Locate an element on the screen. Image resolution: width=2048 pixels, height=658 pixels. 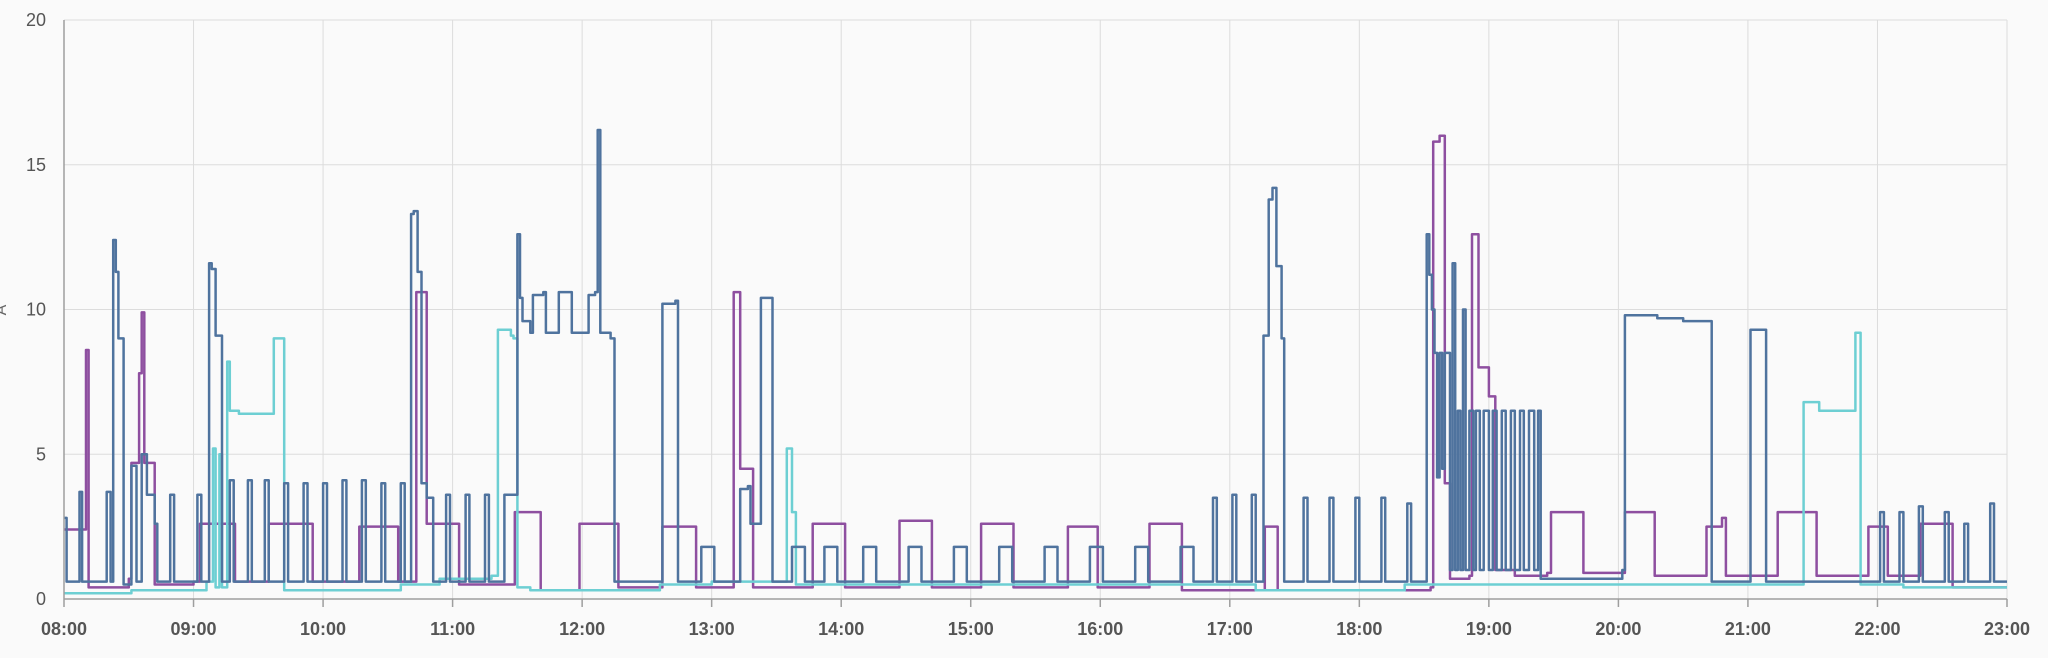
x-tick-label: 12:00 is located at coordinates (582, 629).